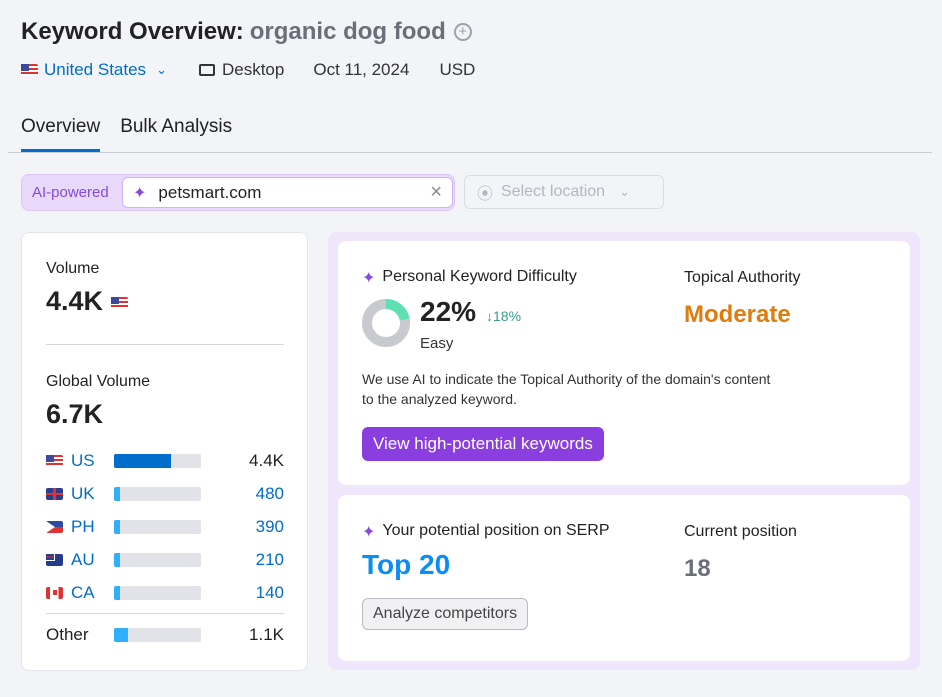 The height and width of the screenshot is (697, 942). I want to click on device-label: Desktop, so click(253, 69).